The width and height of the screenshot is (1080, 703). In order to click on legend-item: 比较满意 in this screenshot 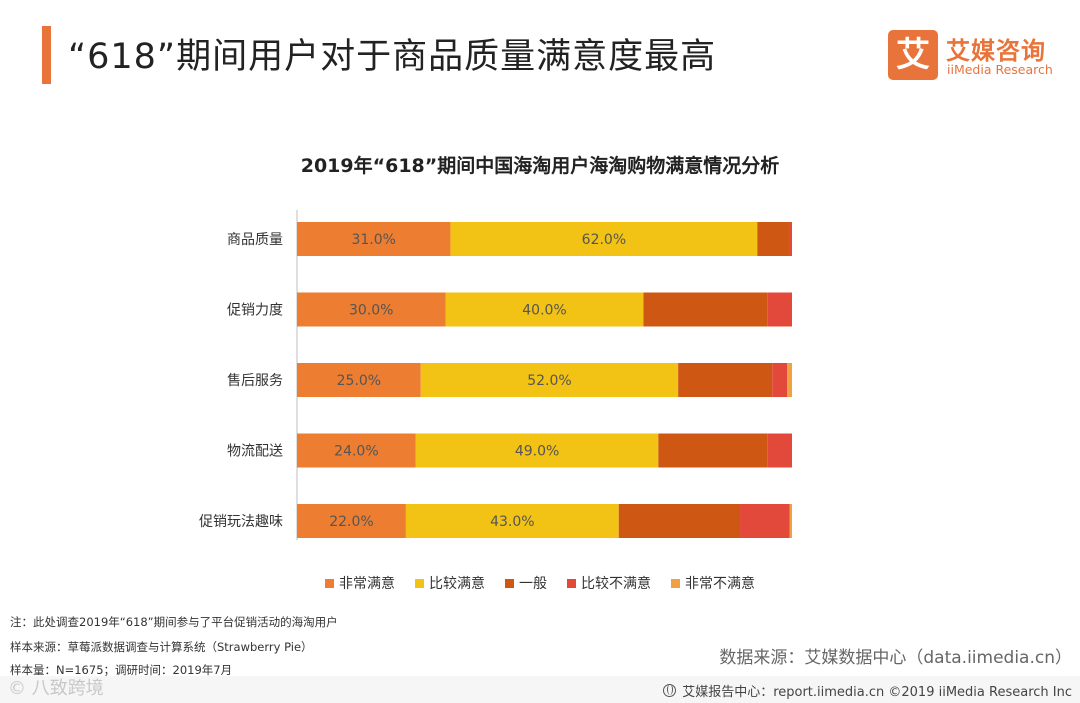, I will do `click(450, 583)`.